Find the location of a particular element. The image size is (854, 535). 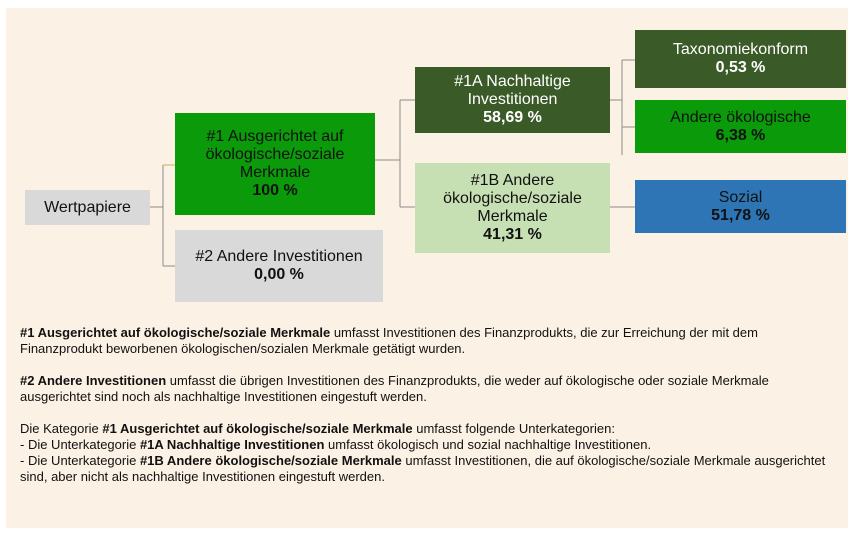

node-value: 100 % is located at coordinates (275, 190).